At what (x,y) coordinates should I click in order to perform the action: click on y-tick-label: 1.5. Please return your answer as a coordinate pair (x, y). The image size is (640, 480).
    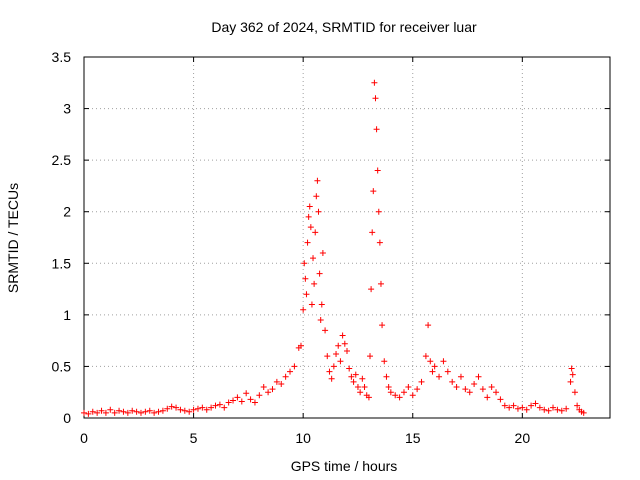
    Looking at the image, I should click on (62, 263).